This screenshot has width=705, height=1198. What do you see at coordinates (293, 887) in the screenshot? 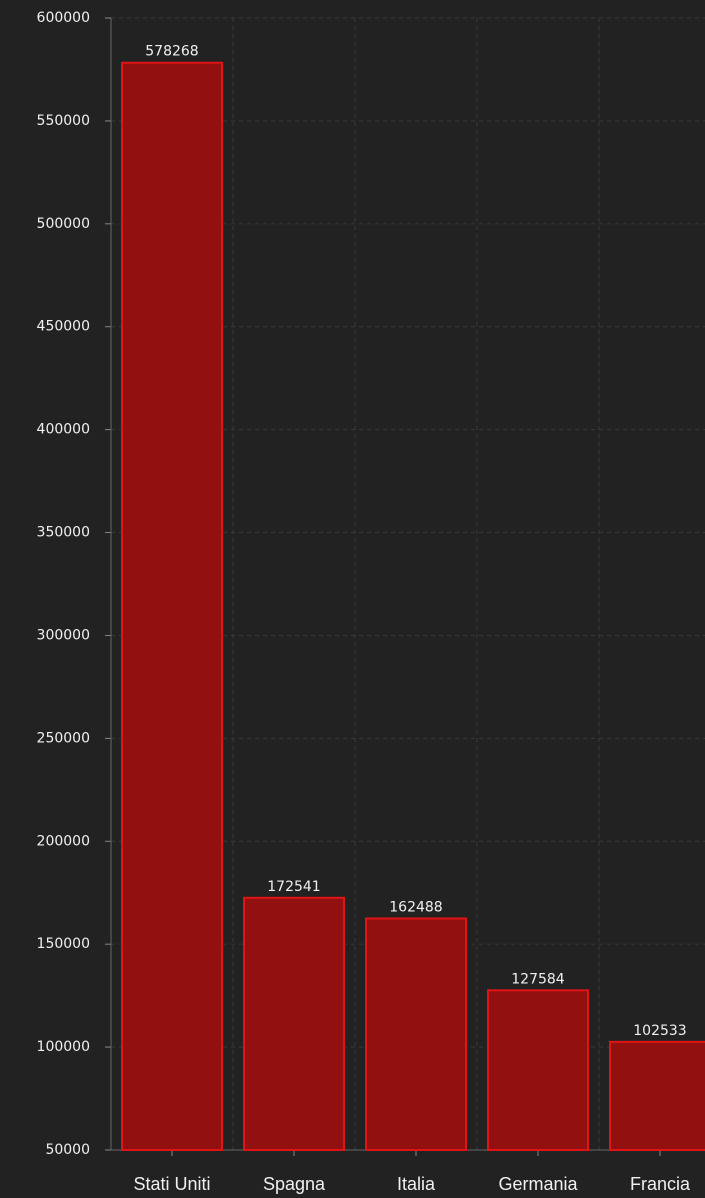
I see `value-label: 172541` at bounding box center [293, 887].